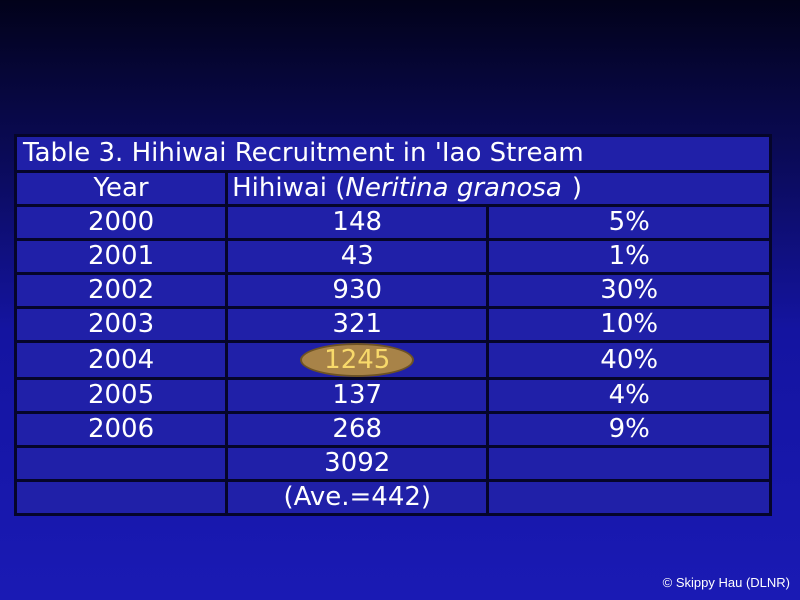  I want to click on count-cell: 930, so click(357, 290).